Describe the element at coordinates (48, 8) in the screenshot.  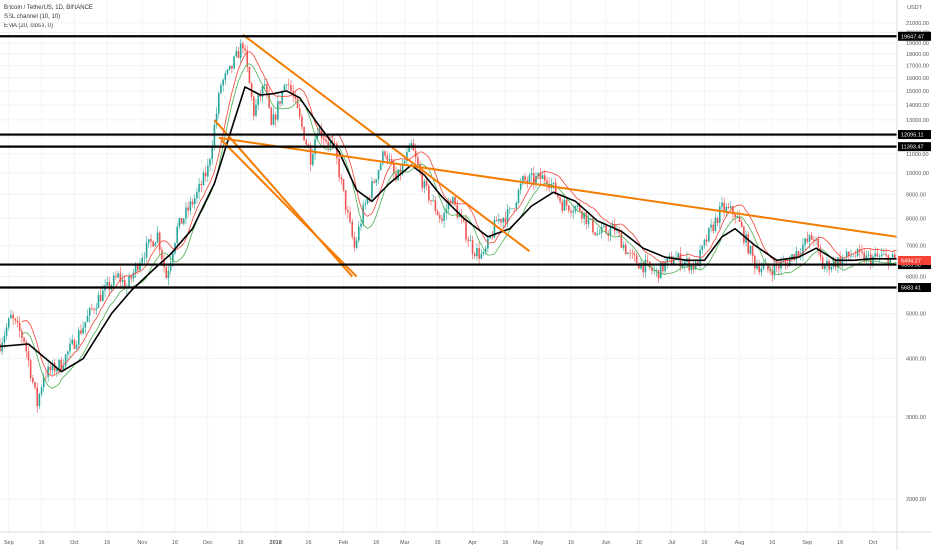
I see `legend-symbol: Bitcoin / TetherUS, 1D, BINANCE` at that location.